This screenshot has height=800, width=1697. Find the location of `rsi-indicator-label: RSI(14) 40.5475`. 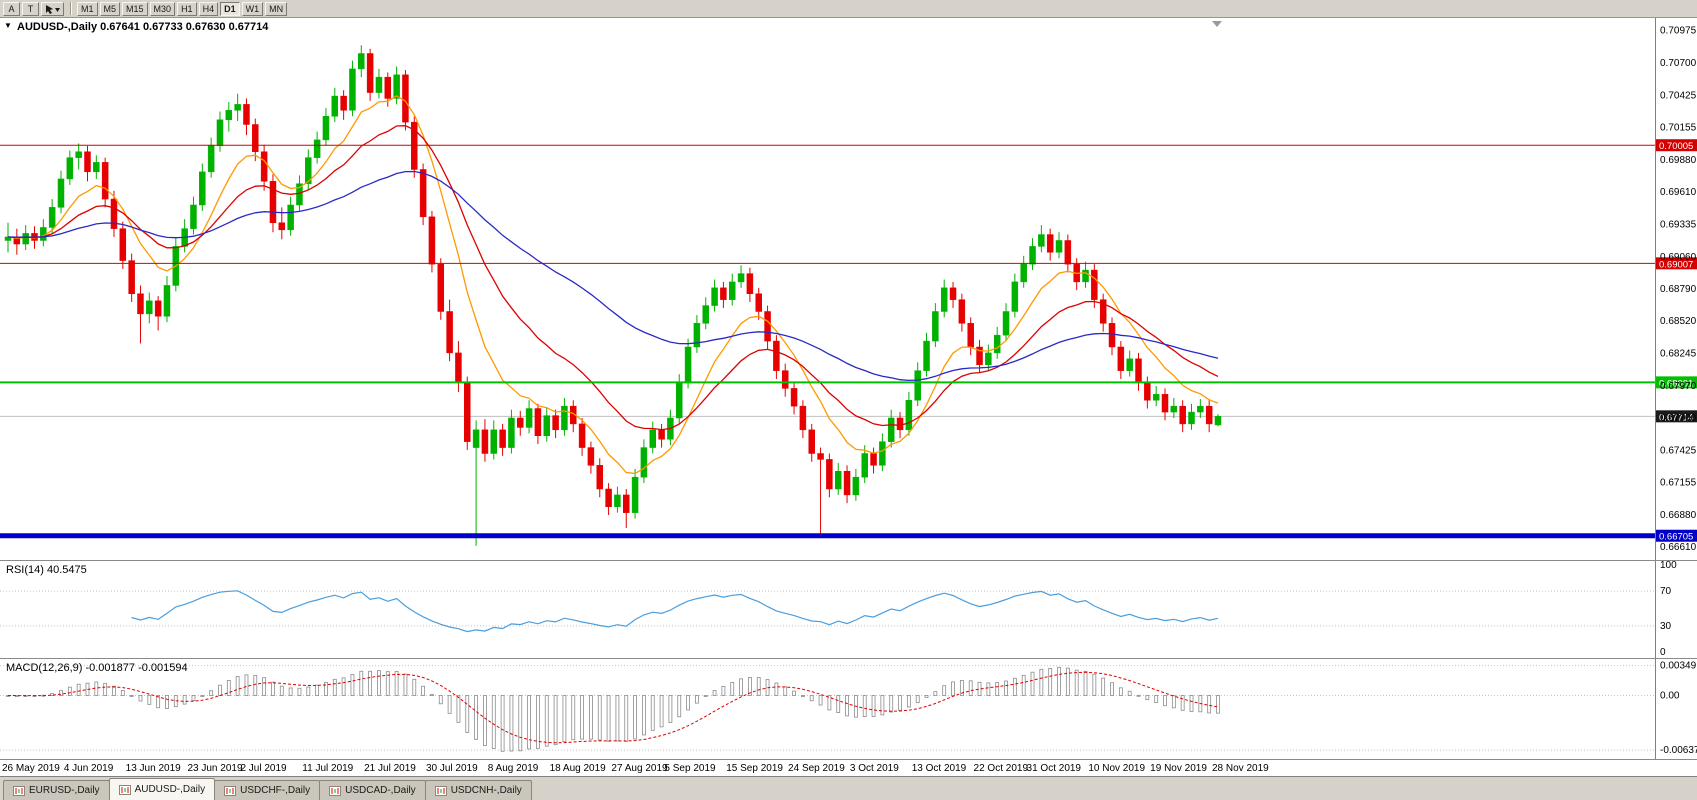

rsi-indicator-label: RSI(14) 40.5475 is located at coordinates (46, 570).